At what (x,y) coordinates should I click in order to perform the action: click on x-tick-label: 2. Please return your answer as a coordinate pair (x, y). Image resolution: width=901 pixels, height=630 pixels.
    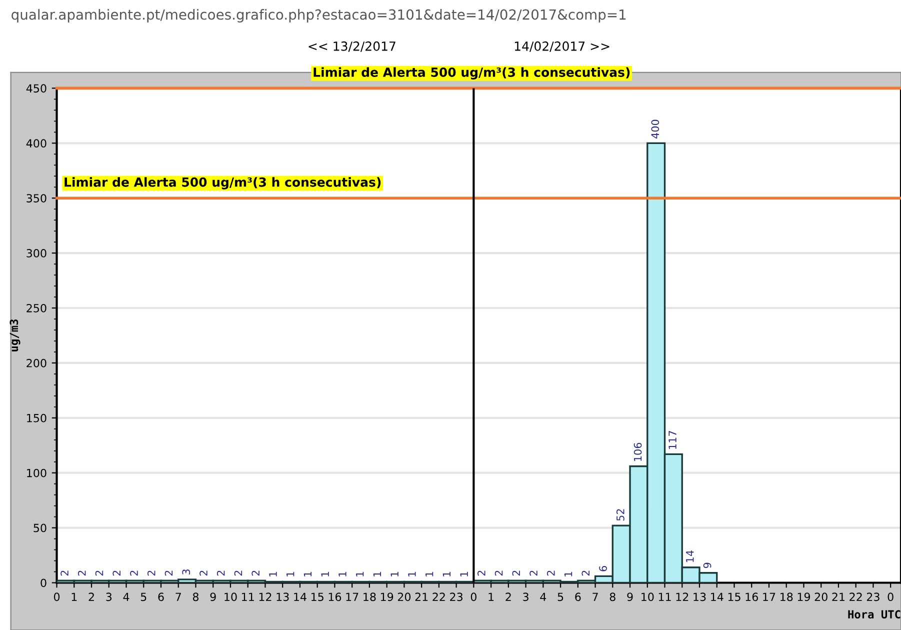
    Looking at the image, I should click on (508, 596).